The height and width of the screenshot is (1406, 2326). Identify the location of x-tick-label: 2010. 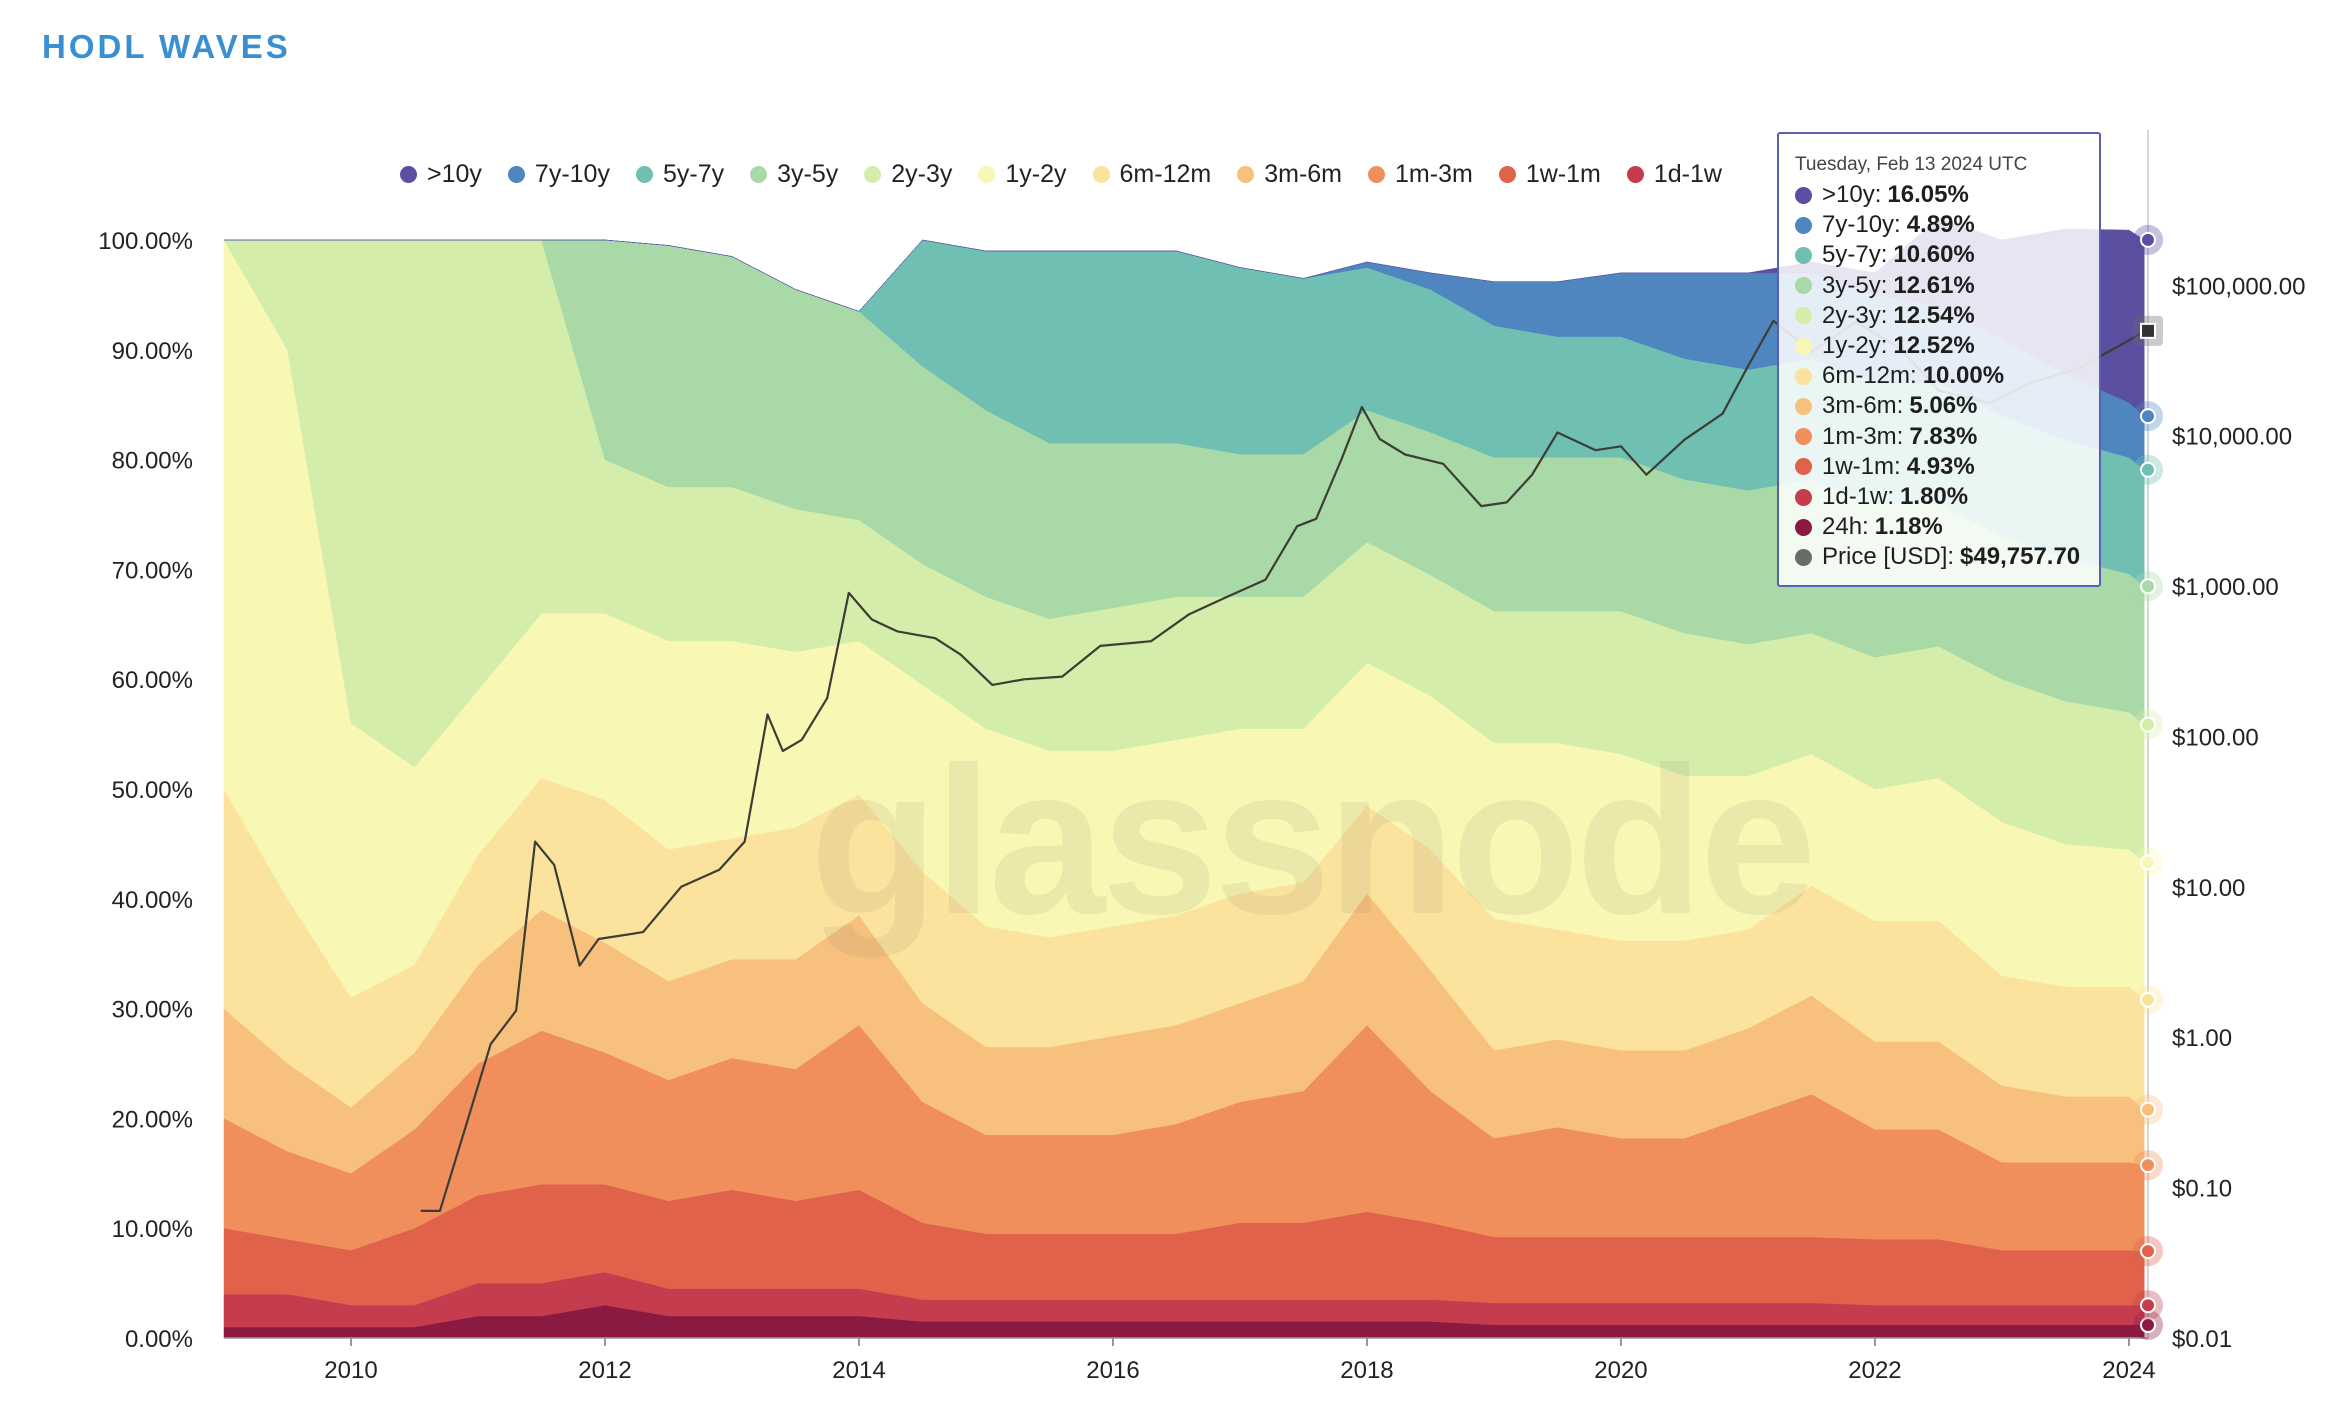
(350, 1370).